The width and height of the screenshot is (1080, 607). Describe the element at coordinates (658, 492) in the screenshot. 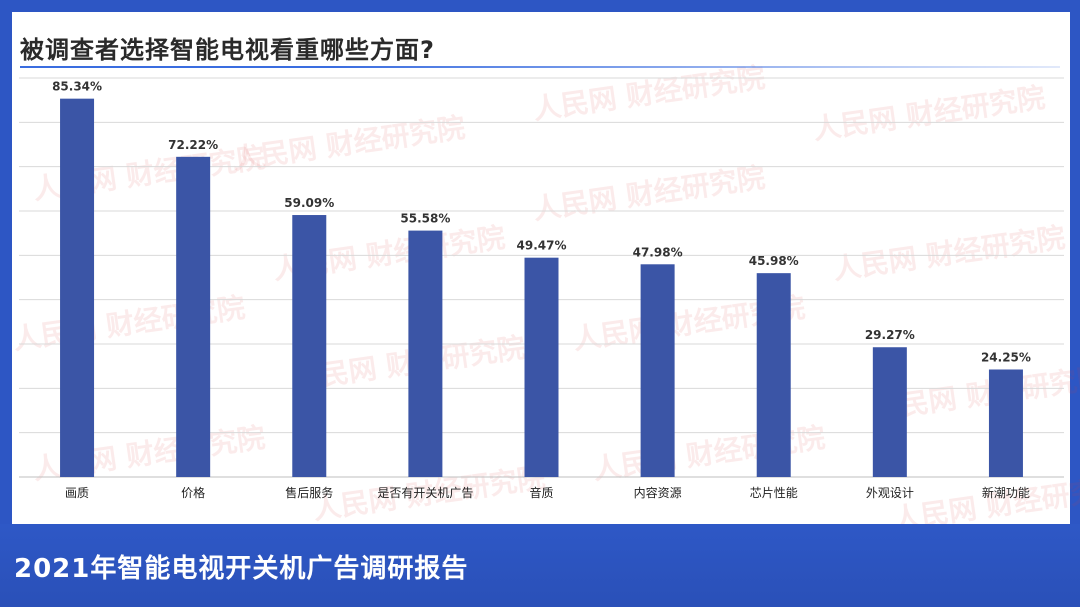

I see `category-label: 内容资源` at that location.